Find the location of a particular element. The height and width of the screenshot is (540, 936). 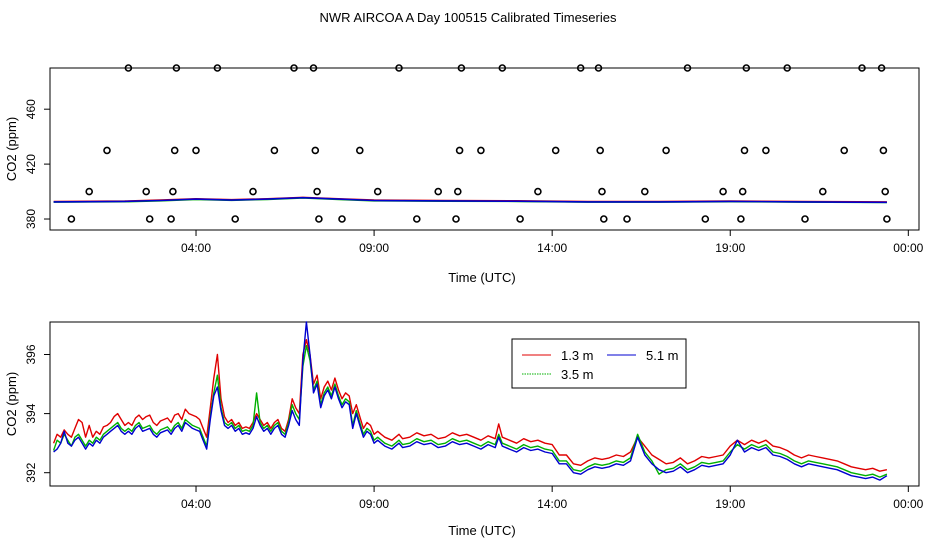

top-x-tick-label: 00:00 is located at coordinates (908, 248).